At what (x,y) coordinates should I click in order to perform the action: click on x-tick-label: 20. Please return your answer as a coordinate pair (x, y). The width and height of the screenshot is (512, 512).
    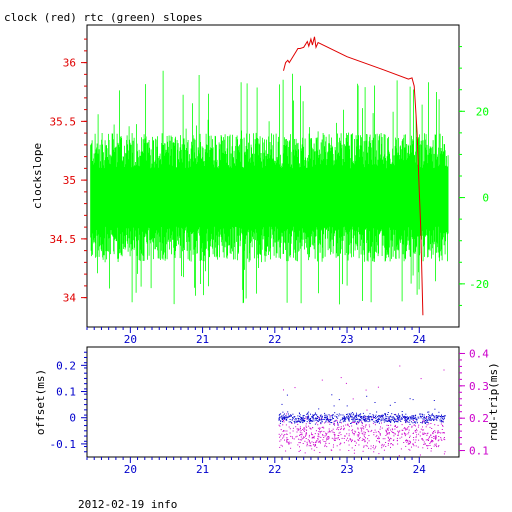
    Looking at the image, I should click on (130, 469).